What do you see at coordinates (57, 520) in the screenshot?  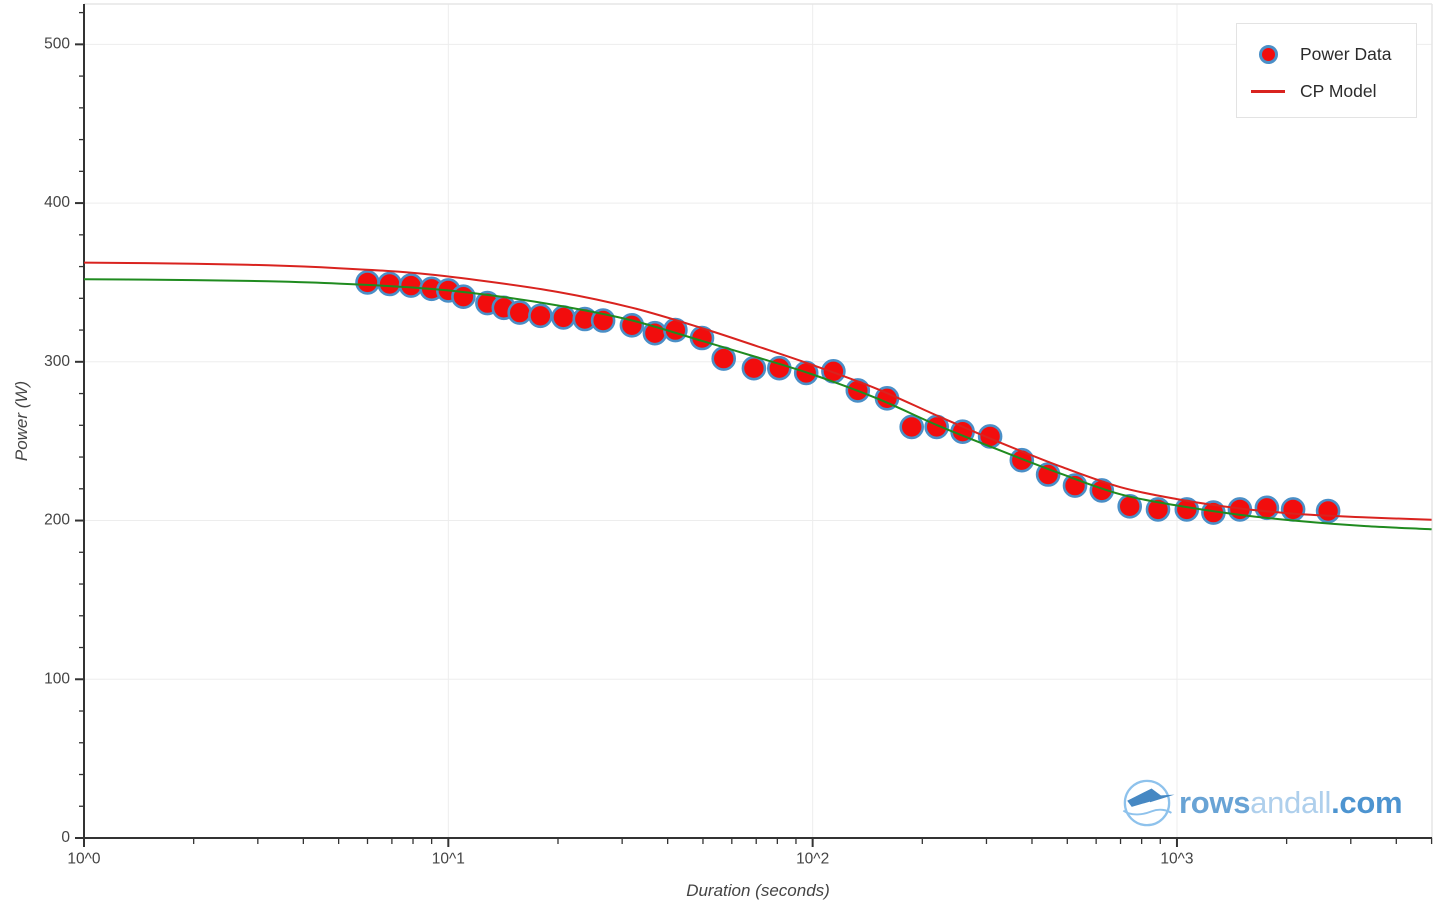 I see `y-tick-label: 200` at bounding box center [57, 520].